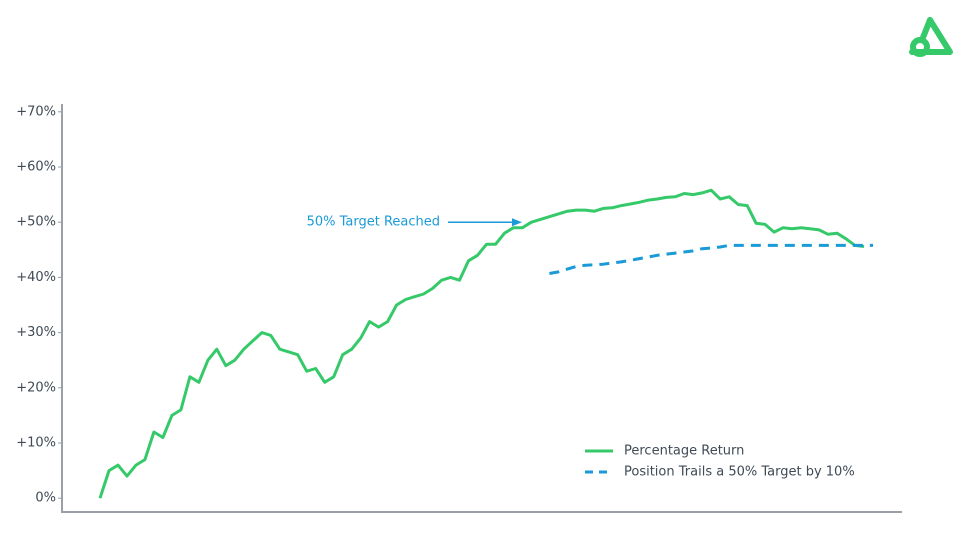 This screenshot has width=970, height=537. Describe the element at coordinates (36, 167) in the screenshot. I see `y-tick-label: +60%` at that location.